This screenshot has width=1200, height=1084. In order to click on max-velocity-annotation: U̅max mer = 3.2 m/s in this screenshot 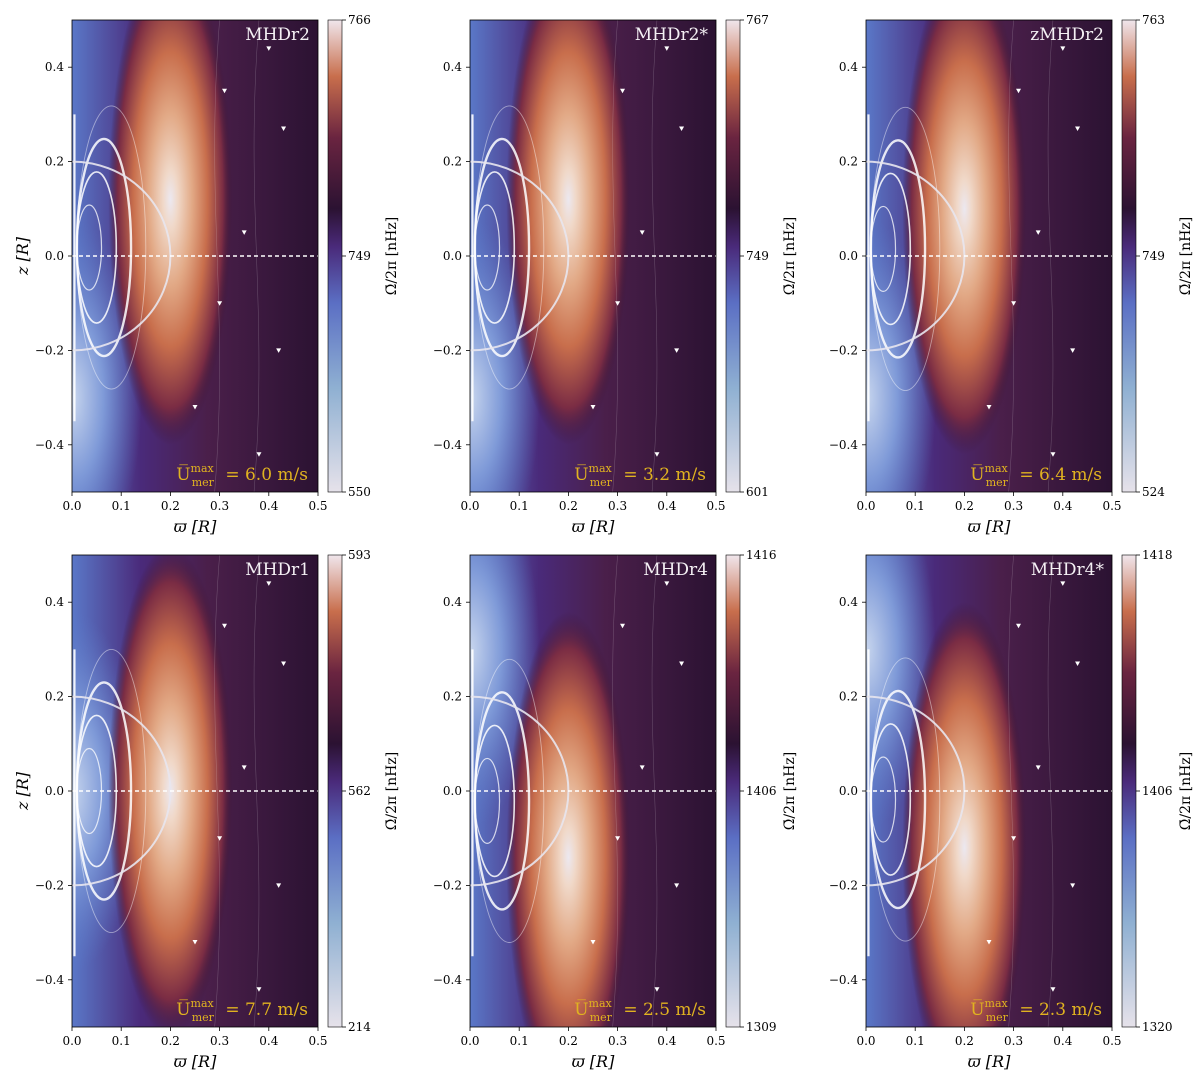, I will do `click(640, 475)`.